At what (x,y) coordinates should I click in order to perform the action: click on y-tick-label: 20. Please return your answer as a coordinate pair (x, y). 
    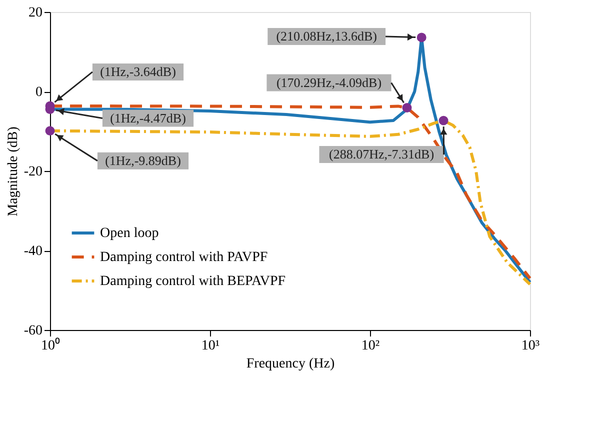
    Looking at the image, I should click on (35, 13).